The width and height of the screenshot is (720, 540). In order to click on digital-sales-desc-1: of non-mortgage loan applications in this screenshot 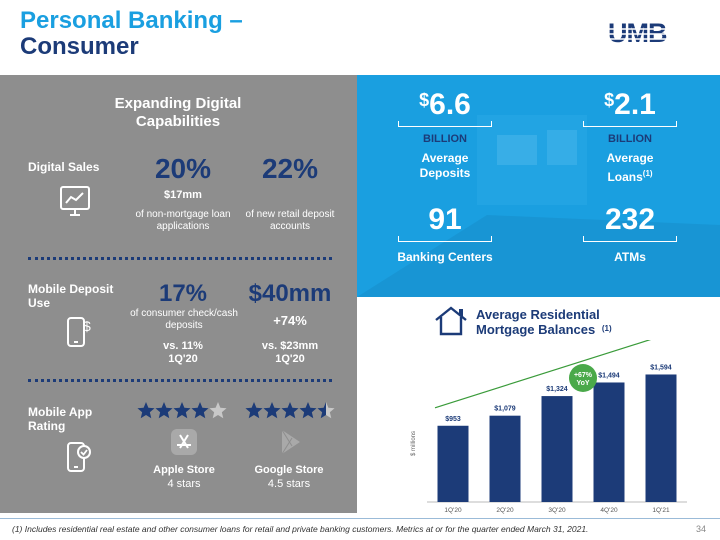, I will do `click(183, 220)`.